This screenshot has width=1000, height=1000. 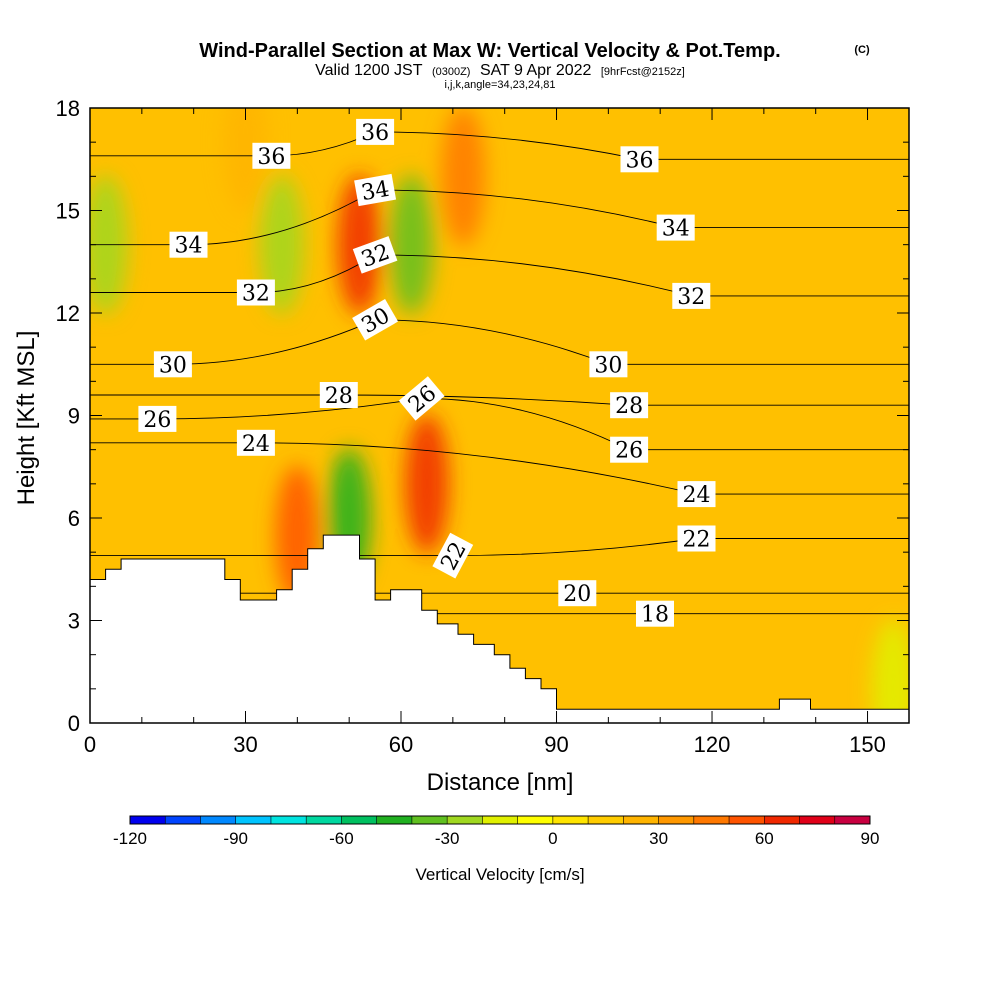 What do you see at coordinates (862, 50) in the screenshot?
I see `copyright-mark: (C)` at bounding box center [862, 50].